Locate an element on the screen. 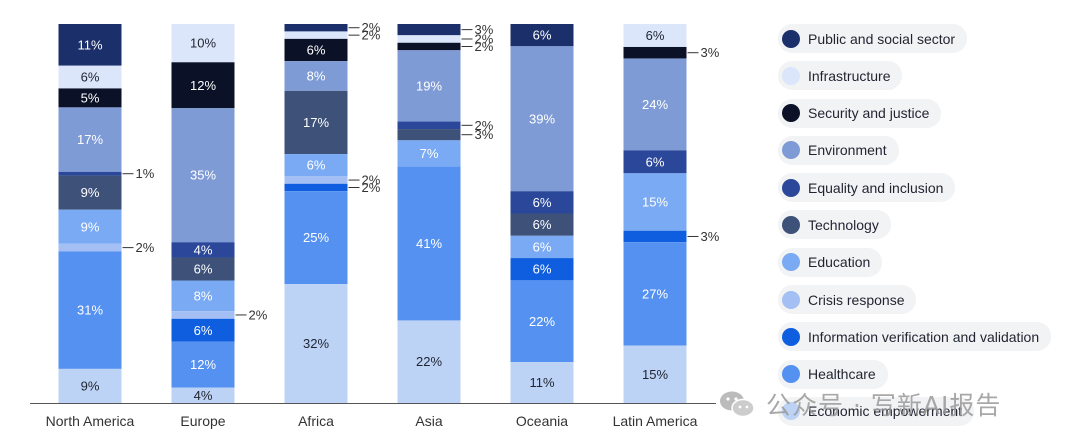 The width and height of the screenshot is (1080, 446). legend-label: Crisis response is located at coordinates (856, 299).